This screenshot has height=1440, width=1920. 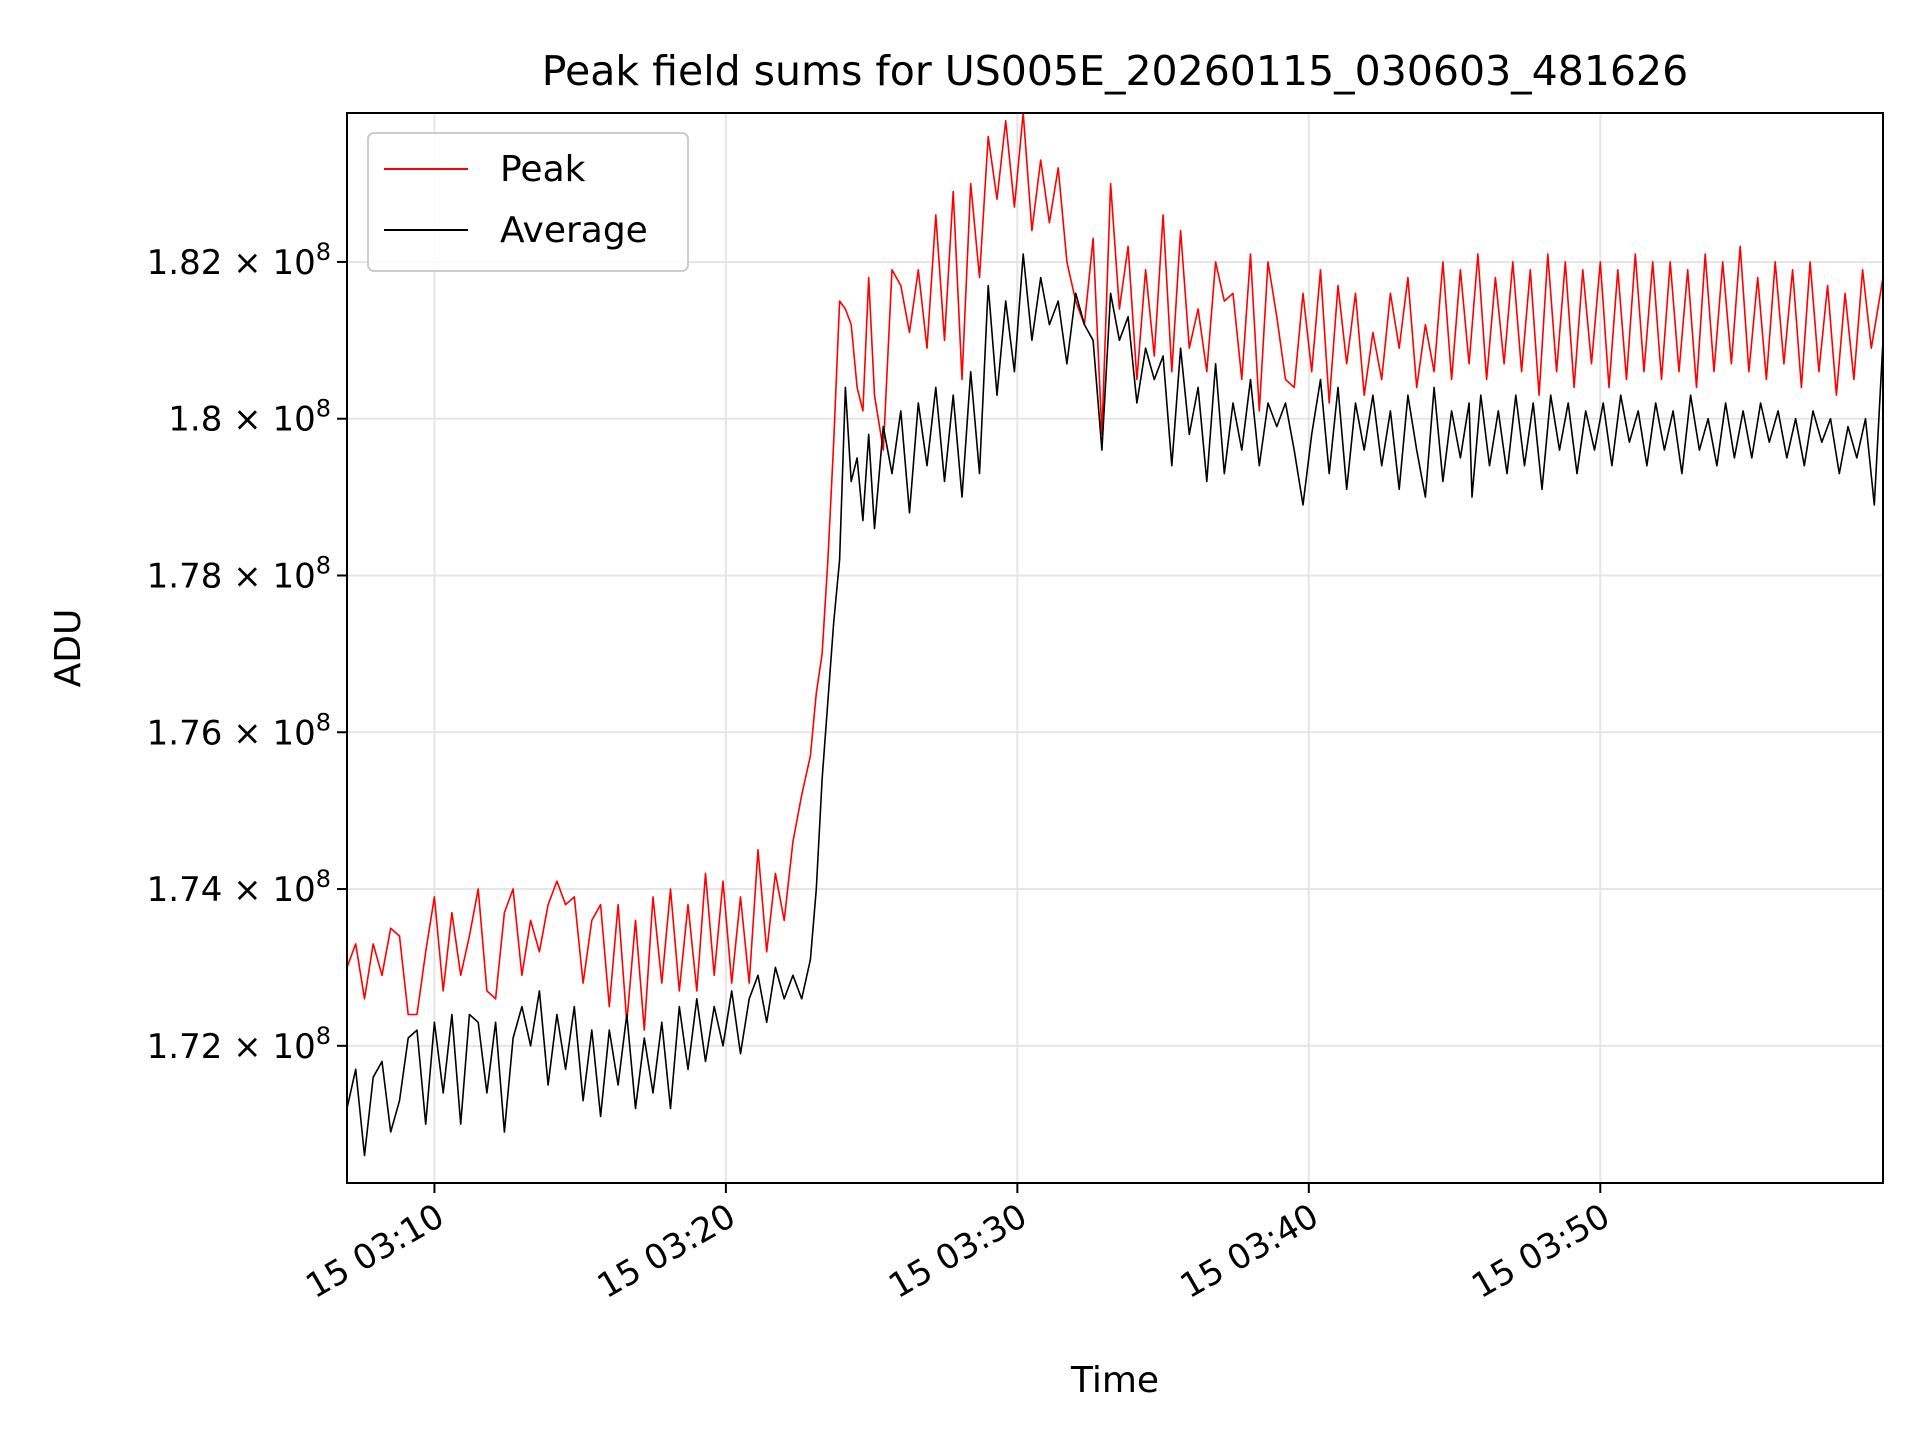 I want to click on y-tick-mantissa: 1.78, so click(x=185, y=576).